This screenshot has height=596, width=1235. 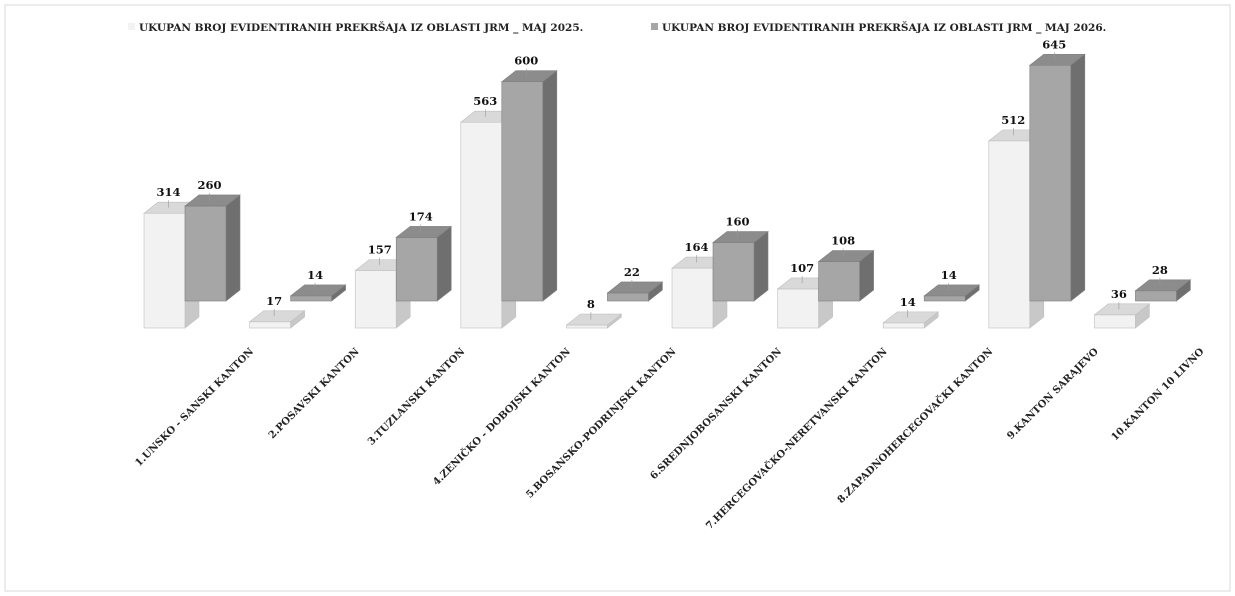 I want to click on data-label: 157, so click(x=380, y=250).